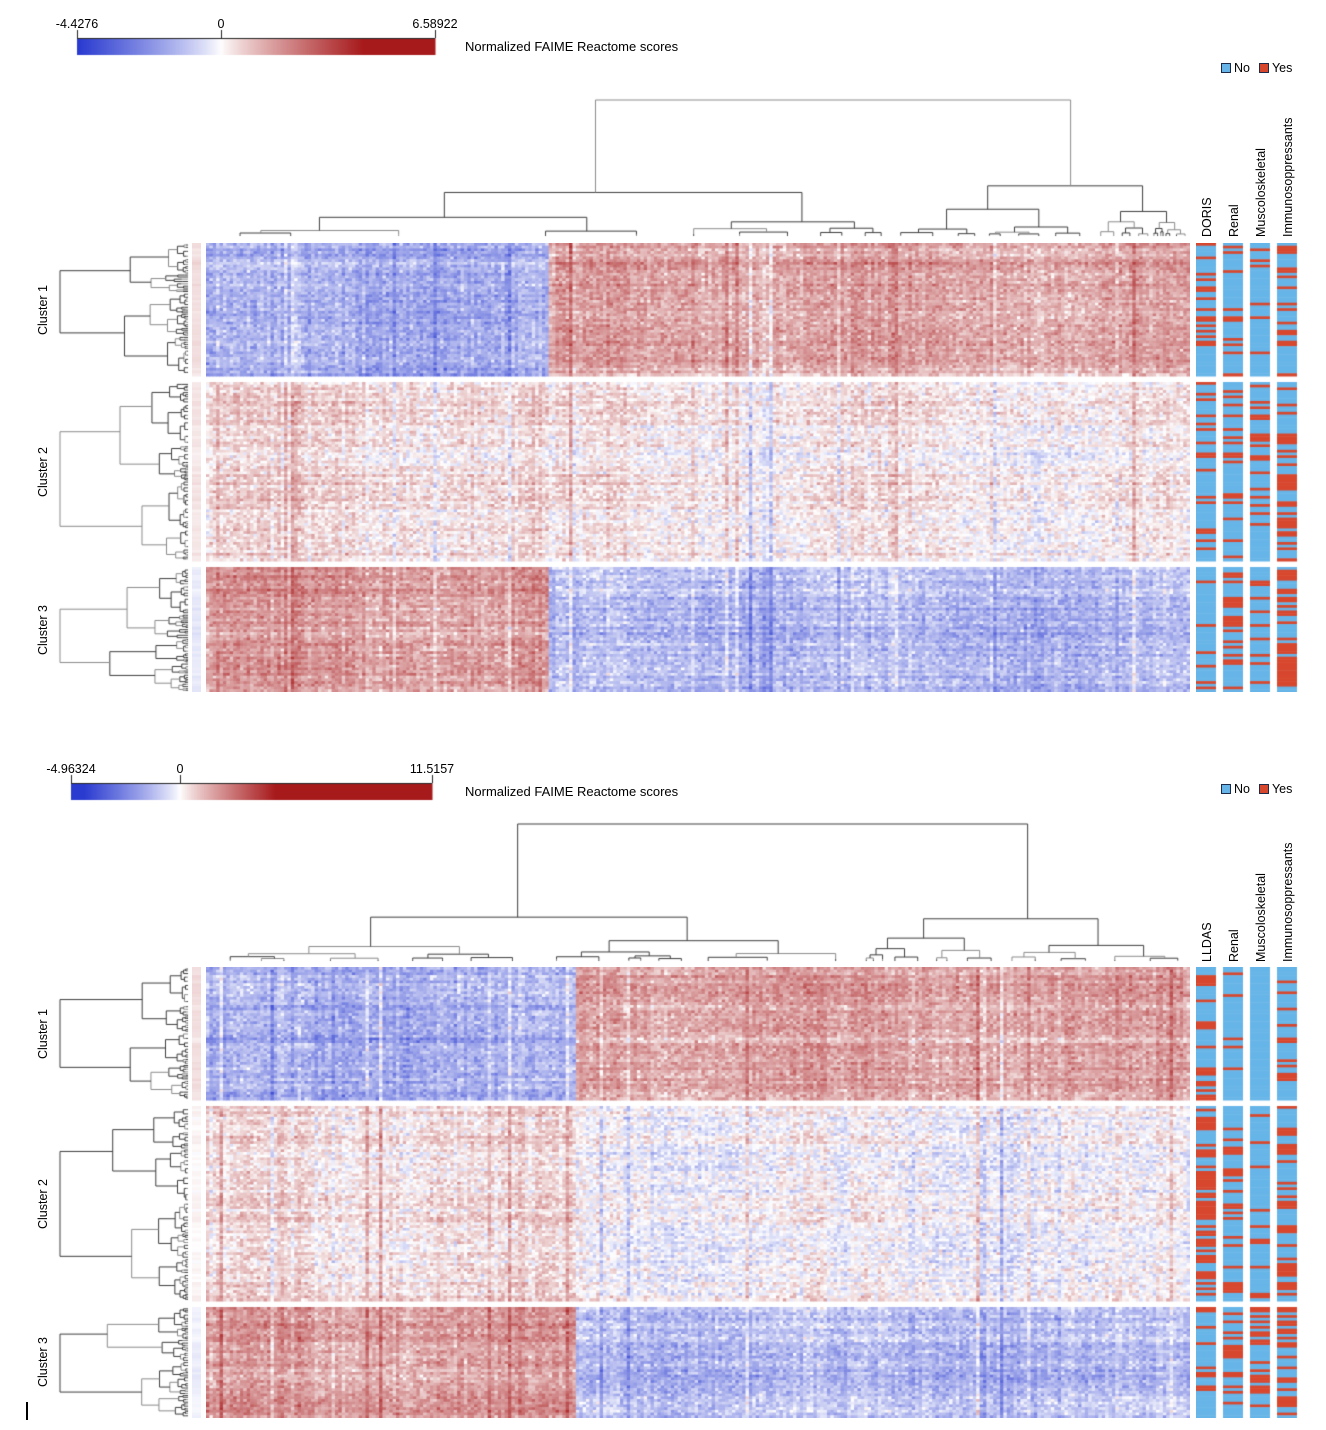 Image resolution: width=1326 pixels, height=1430 pixels. I want to click on annotation-label-lldas: LLDAS, so click(1207, 942).